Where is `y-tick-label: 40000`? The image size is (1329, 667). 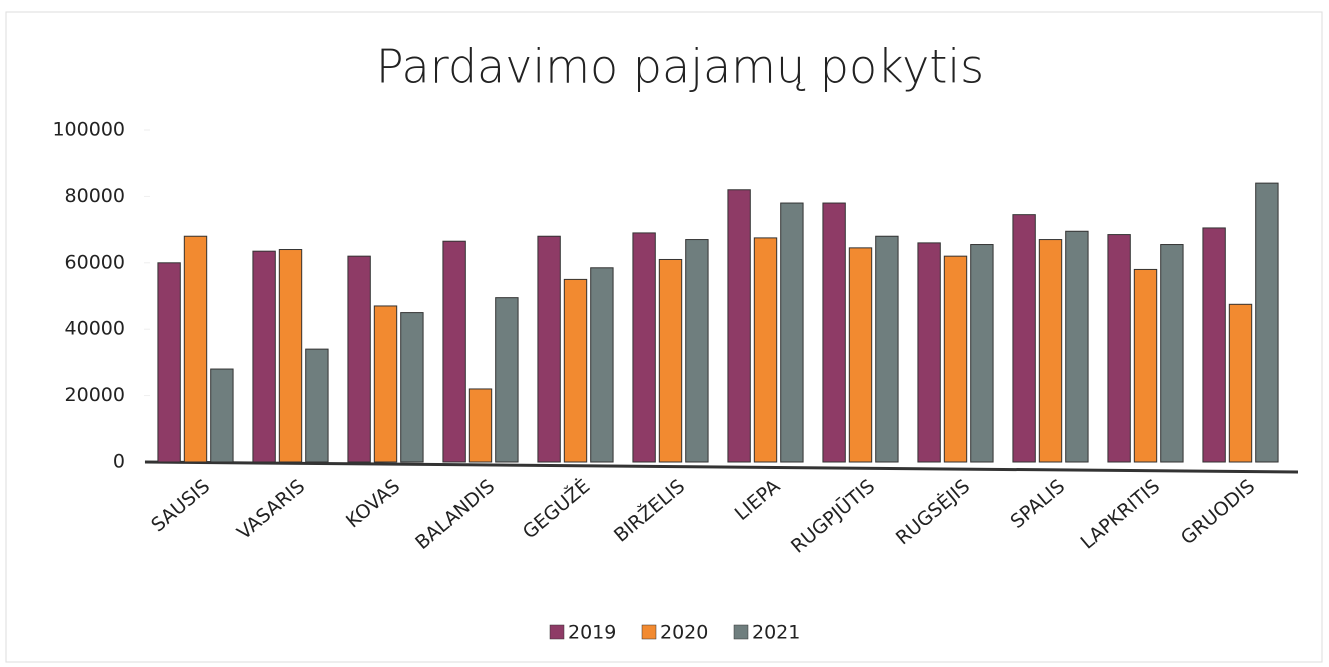 y-tick-label: 40000 is located at coordinates (95, 329).